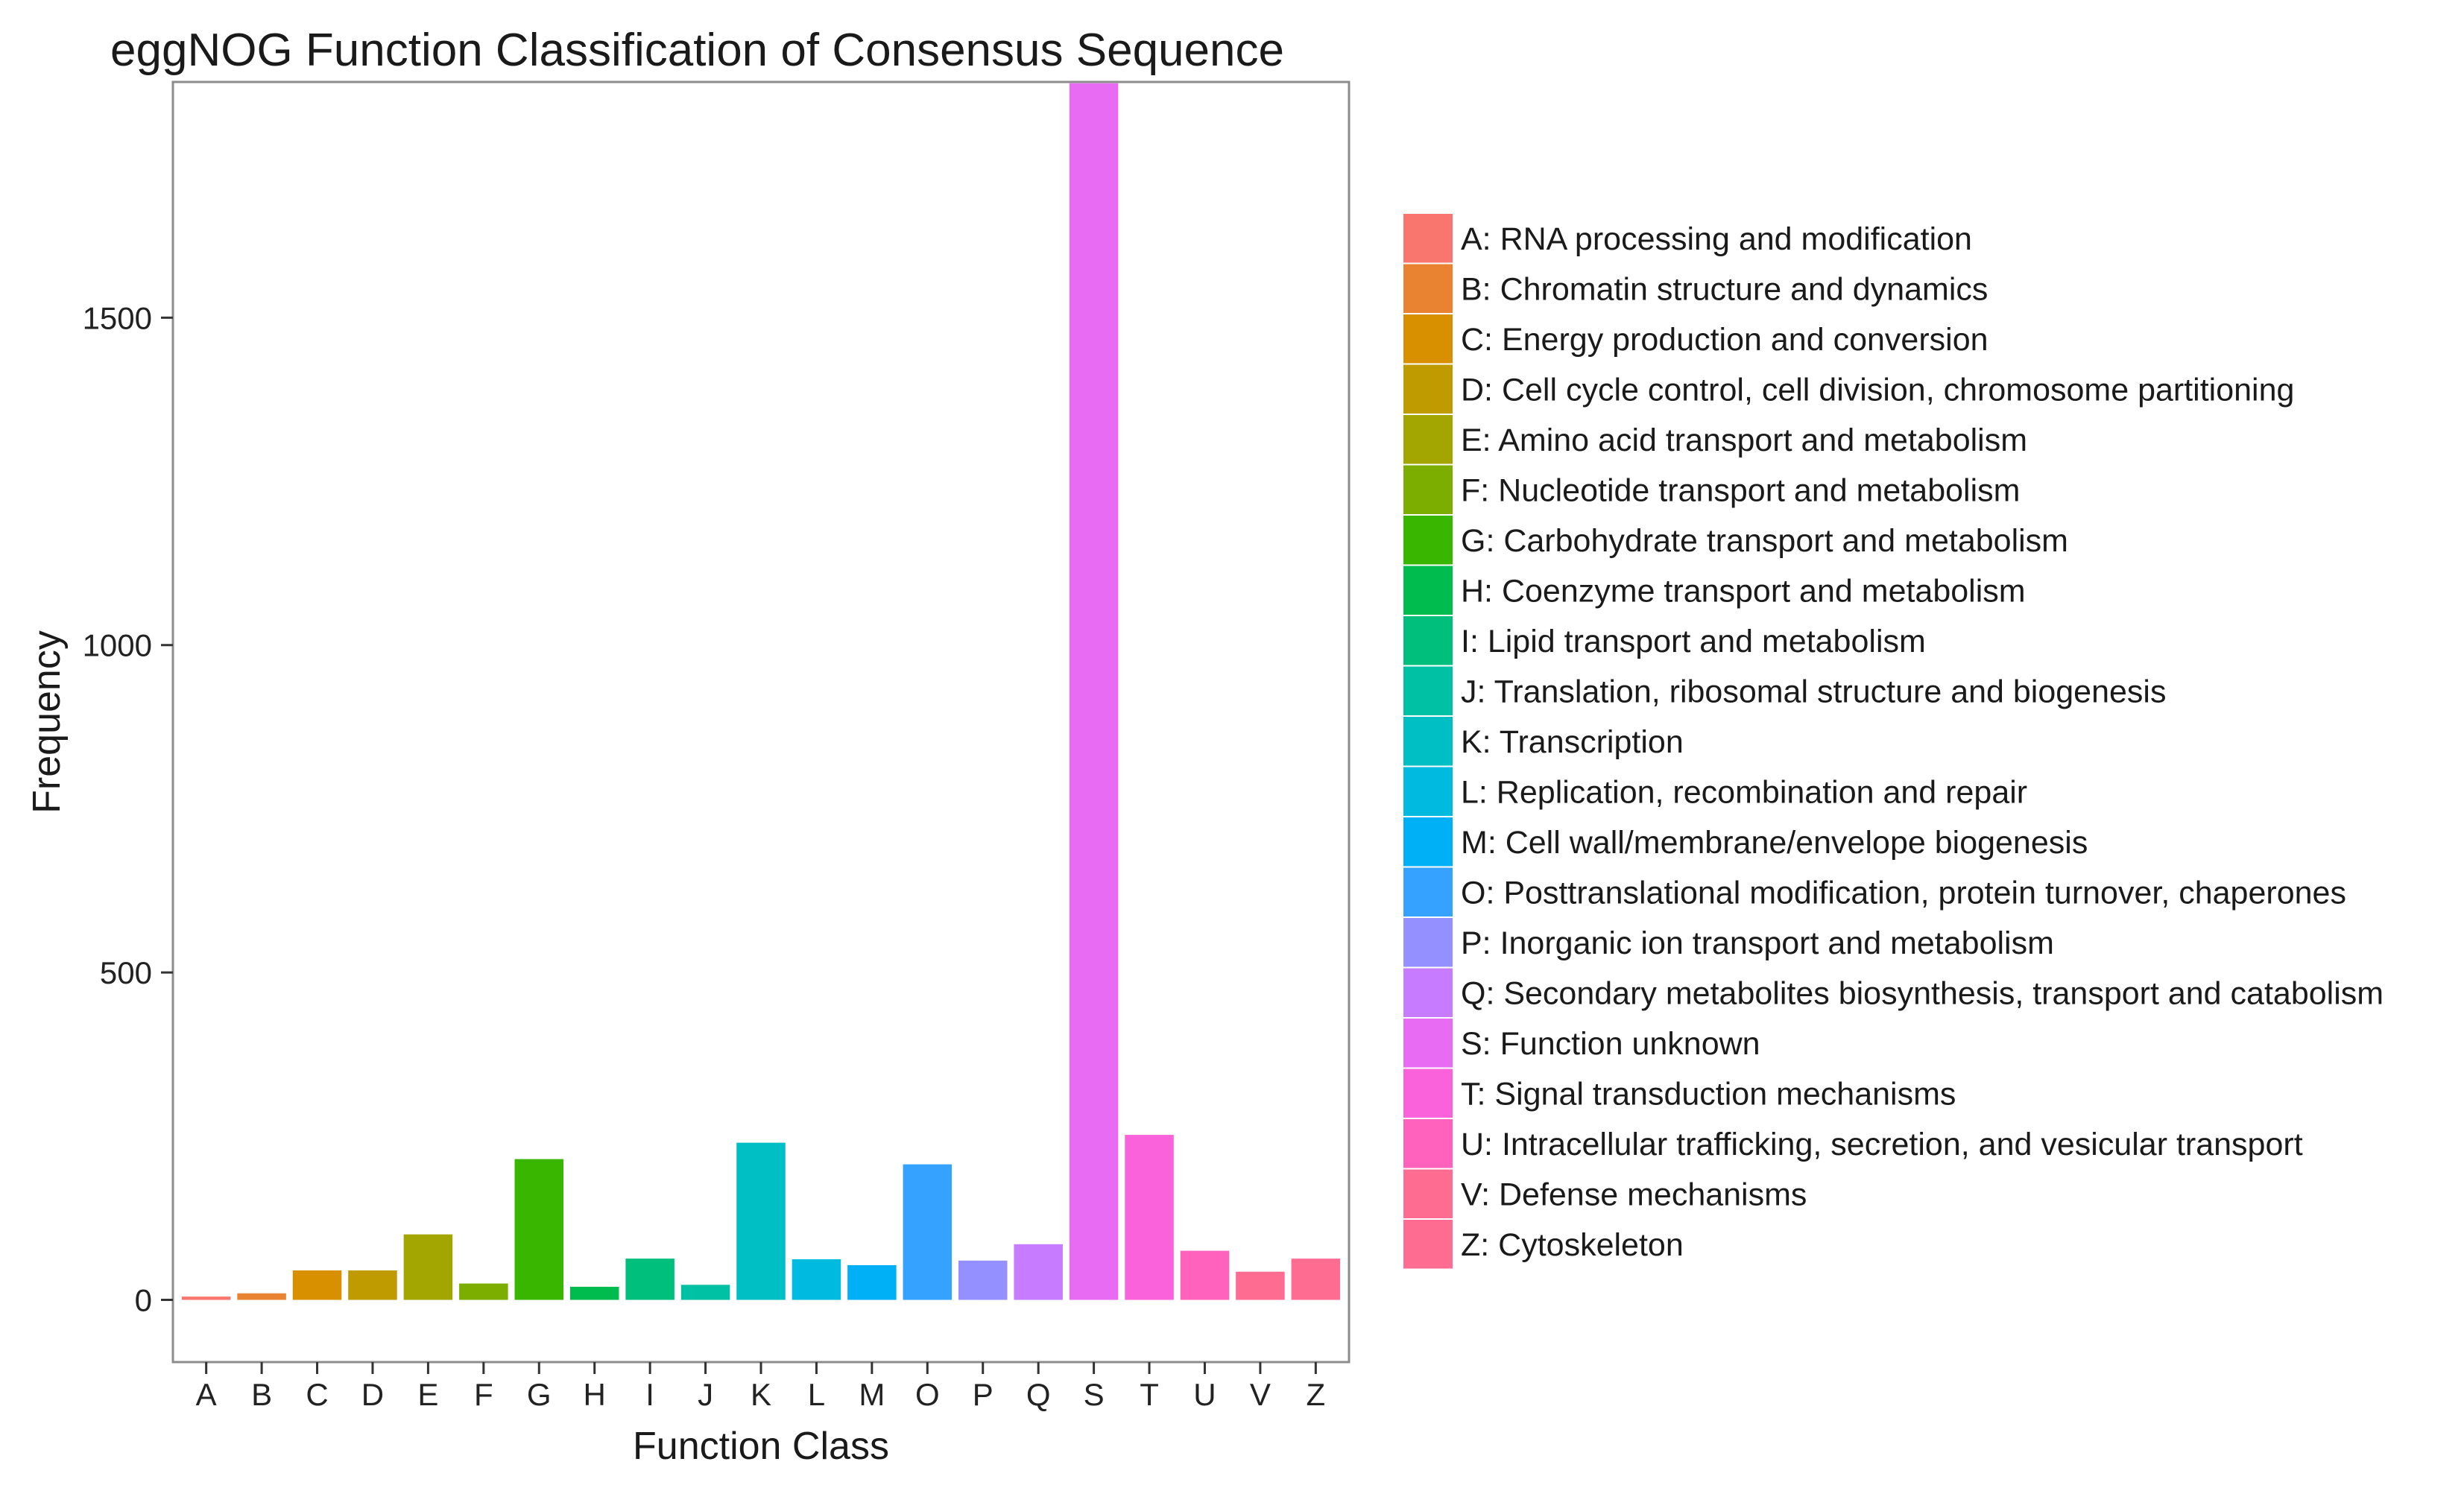 The height and width of the screenshot is (1488, 2464). I want to click on y-tick-label: 0, so click(143, 1300).